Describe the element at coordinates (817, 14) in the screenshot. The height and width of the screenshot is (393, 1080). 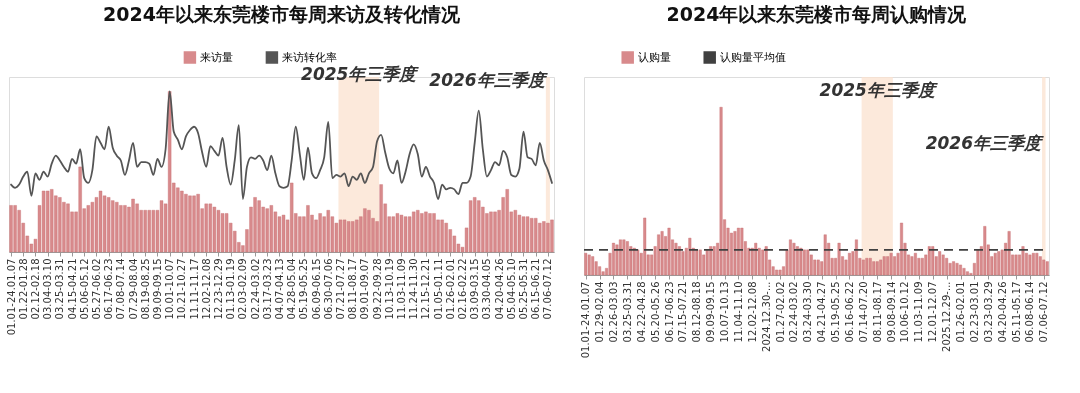
I see `chart-title: 2024年以来东莞楼市每周认购情况` at that location.